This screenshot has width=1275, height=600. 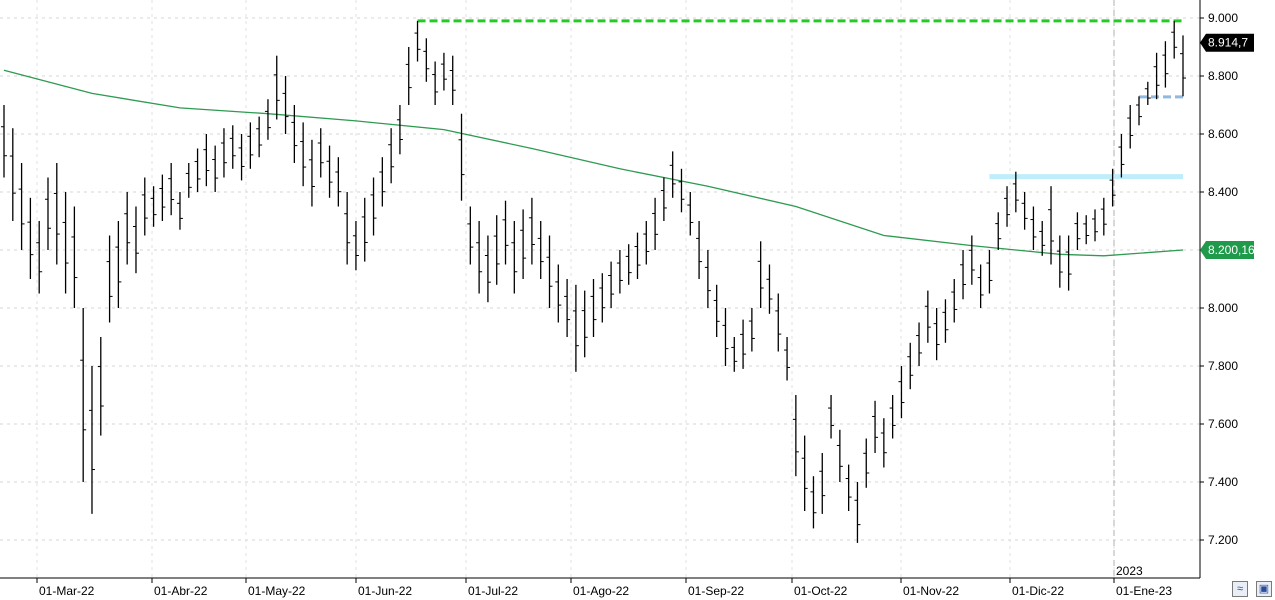 What do you see at coordinates (1129, 571) in the screenshot?
I see `year-label: 2023` at bounding box center [1129, 571].